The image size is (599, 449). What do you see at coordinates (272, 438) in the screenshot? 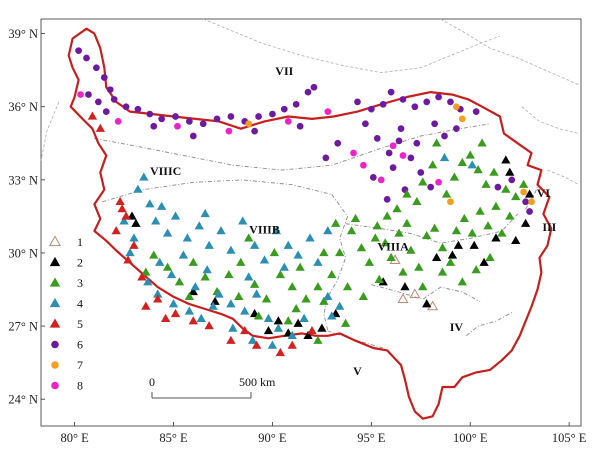
I see `longitude-tick-label: 90° E` at bounding box center [272, 438].